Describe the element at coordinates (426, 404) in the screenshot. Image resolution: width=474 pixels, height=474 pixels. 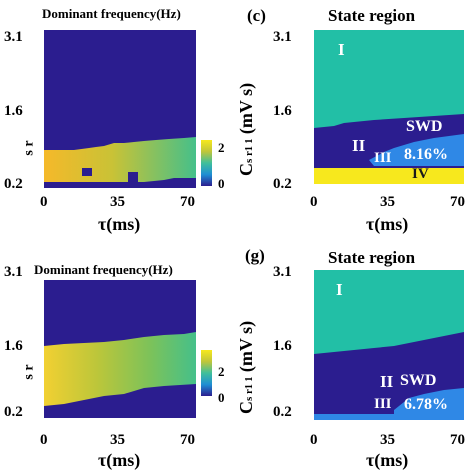
I see `swd-percent: 6.78%` at that location.